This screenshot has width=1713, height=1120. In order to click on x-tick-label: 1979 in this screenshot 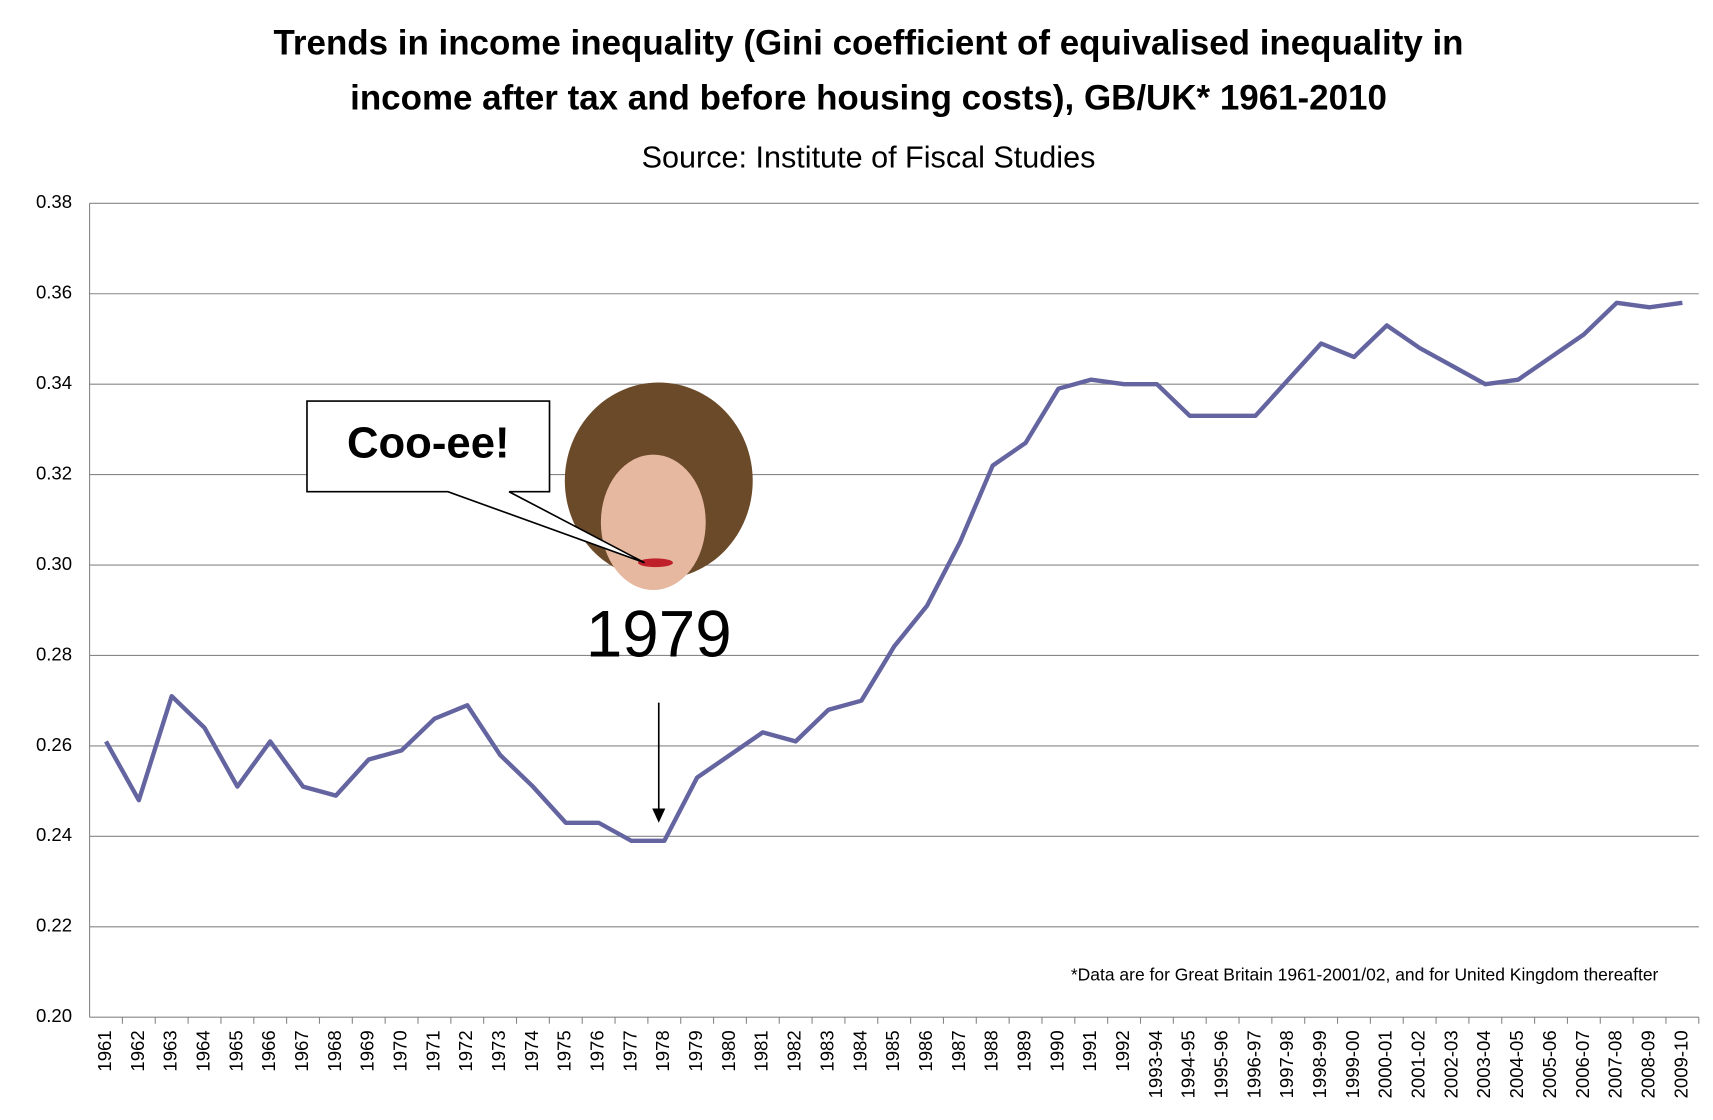, I will do `click(695, 1050)`.